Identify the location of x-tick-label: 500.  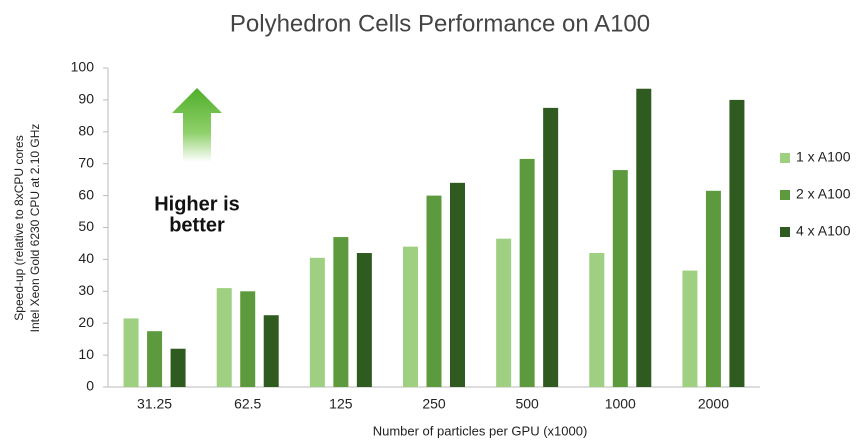
(527, 404).